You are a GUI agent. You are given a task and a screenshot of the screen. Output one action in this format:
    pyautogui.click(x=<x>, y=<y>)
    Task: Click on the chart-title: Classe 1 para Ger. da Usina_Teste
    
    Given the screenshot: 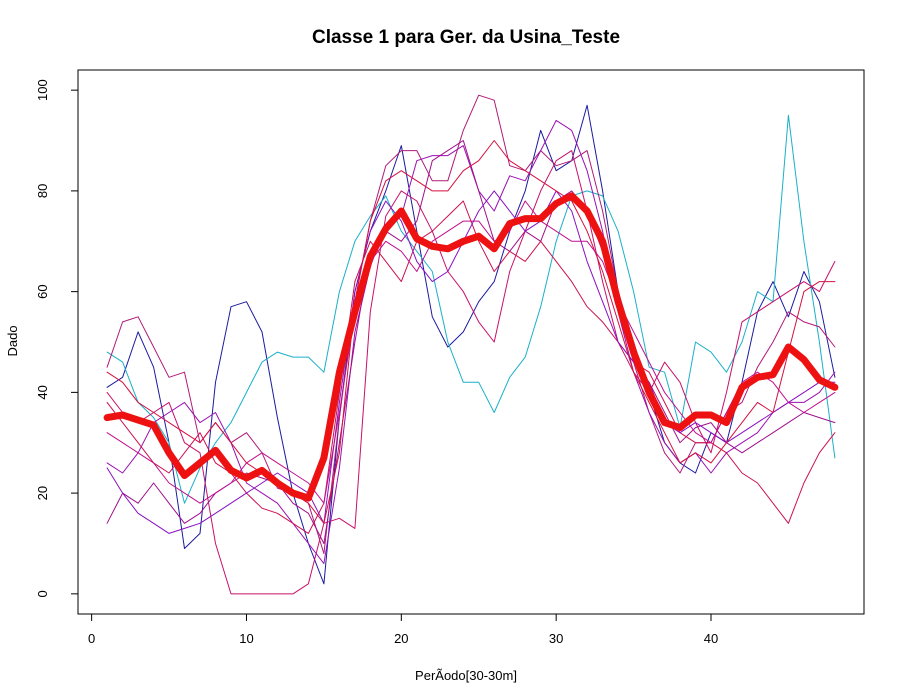 What is the action you would take?
    pyautogui.click(x=466, y=37)
    